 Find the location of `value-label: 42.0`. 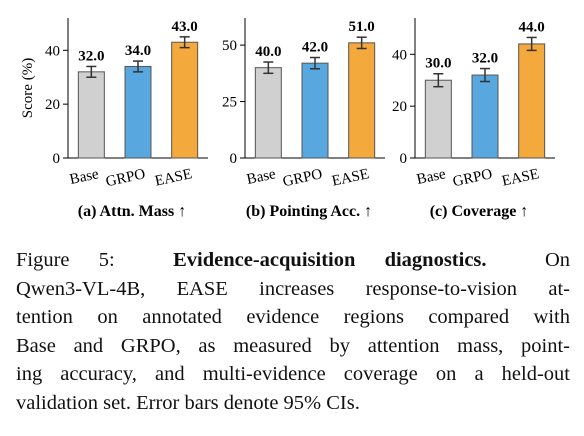

value-label: 42.0 is located at coordinates (315, 48).